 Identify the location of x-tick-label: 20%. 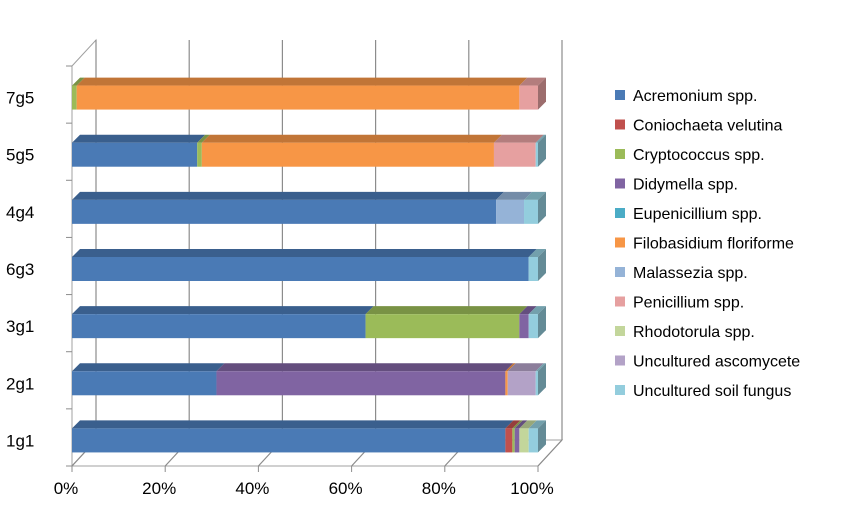
(159, 488).